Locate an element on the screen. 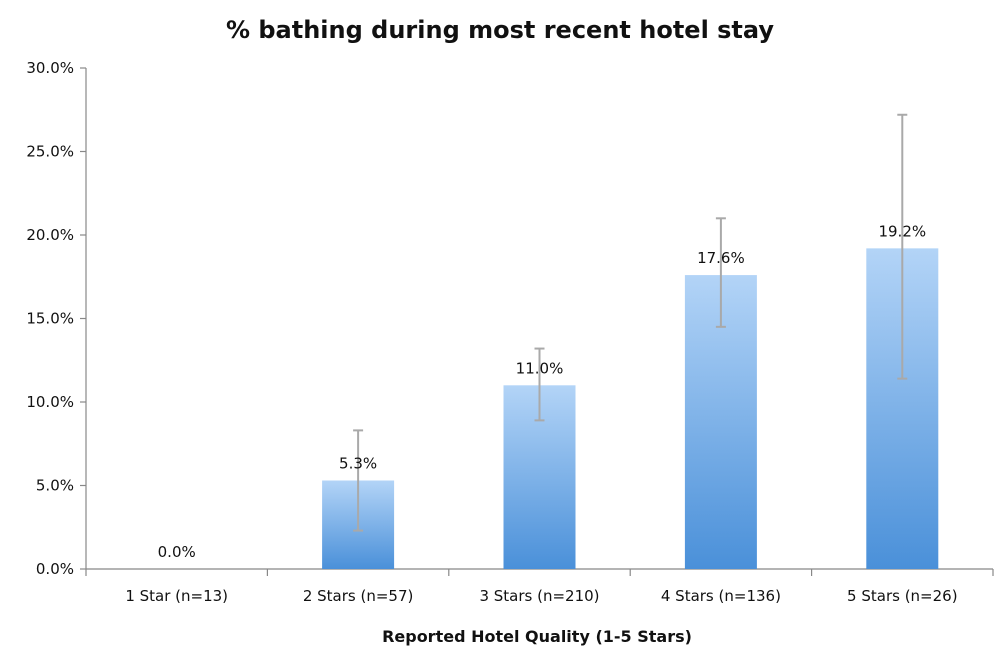 The width and height of the screenshot is (1000, 654). data-label: 5.3% is located at coordinates (358, 463).